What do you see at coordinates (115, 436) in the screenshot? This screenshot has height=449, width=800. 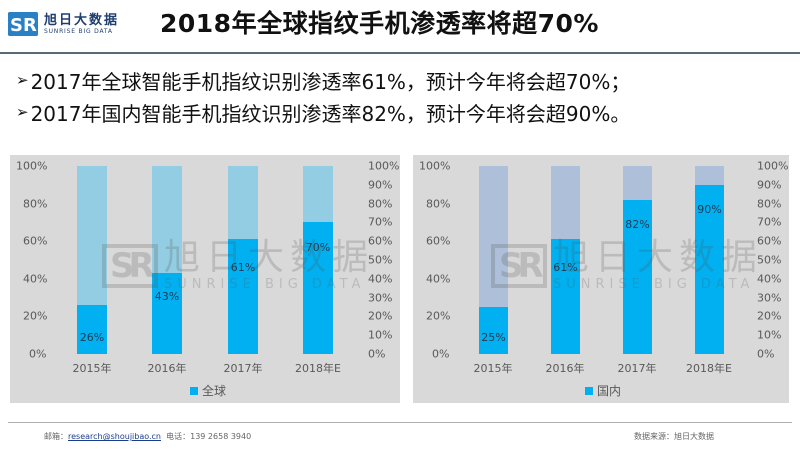 I see `email-link: research@shoujibao.cn` at bounding box center [115, 436].